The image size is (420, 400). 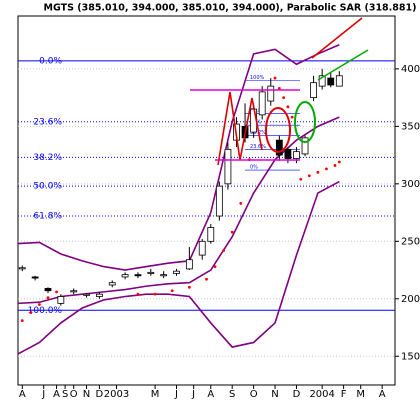 I want to click on inner-fib-label: 61.8%, so click(x=258, y=111).